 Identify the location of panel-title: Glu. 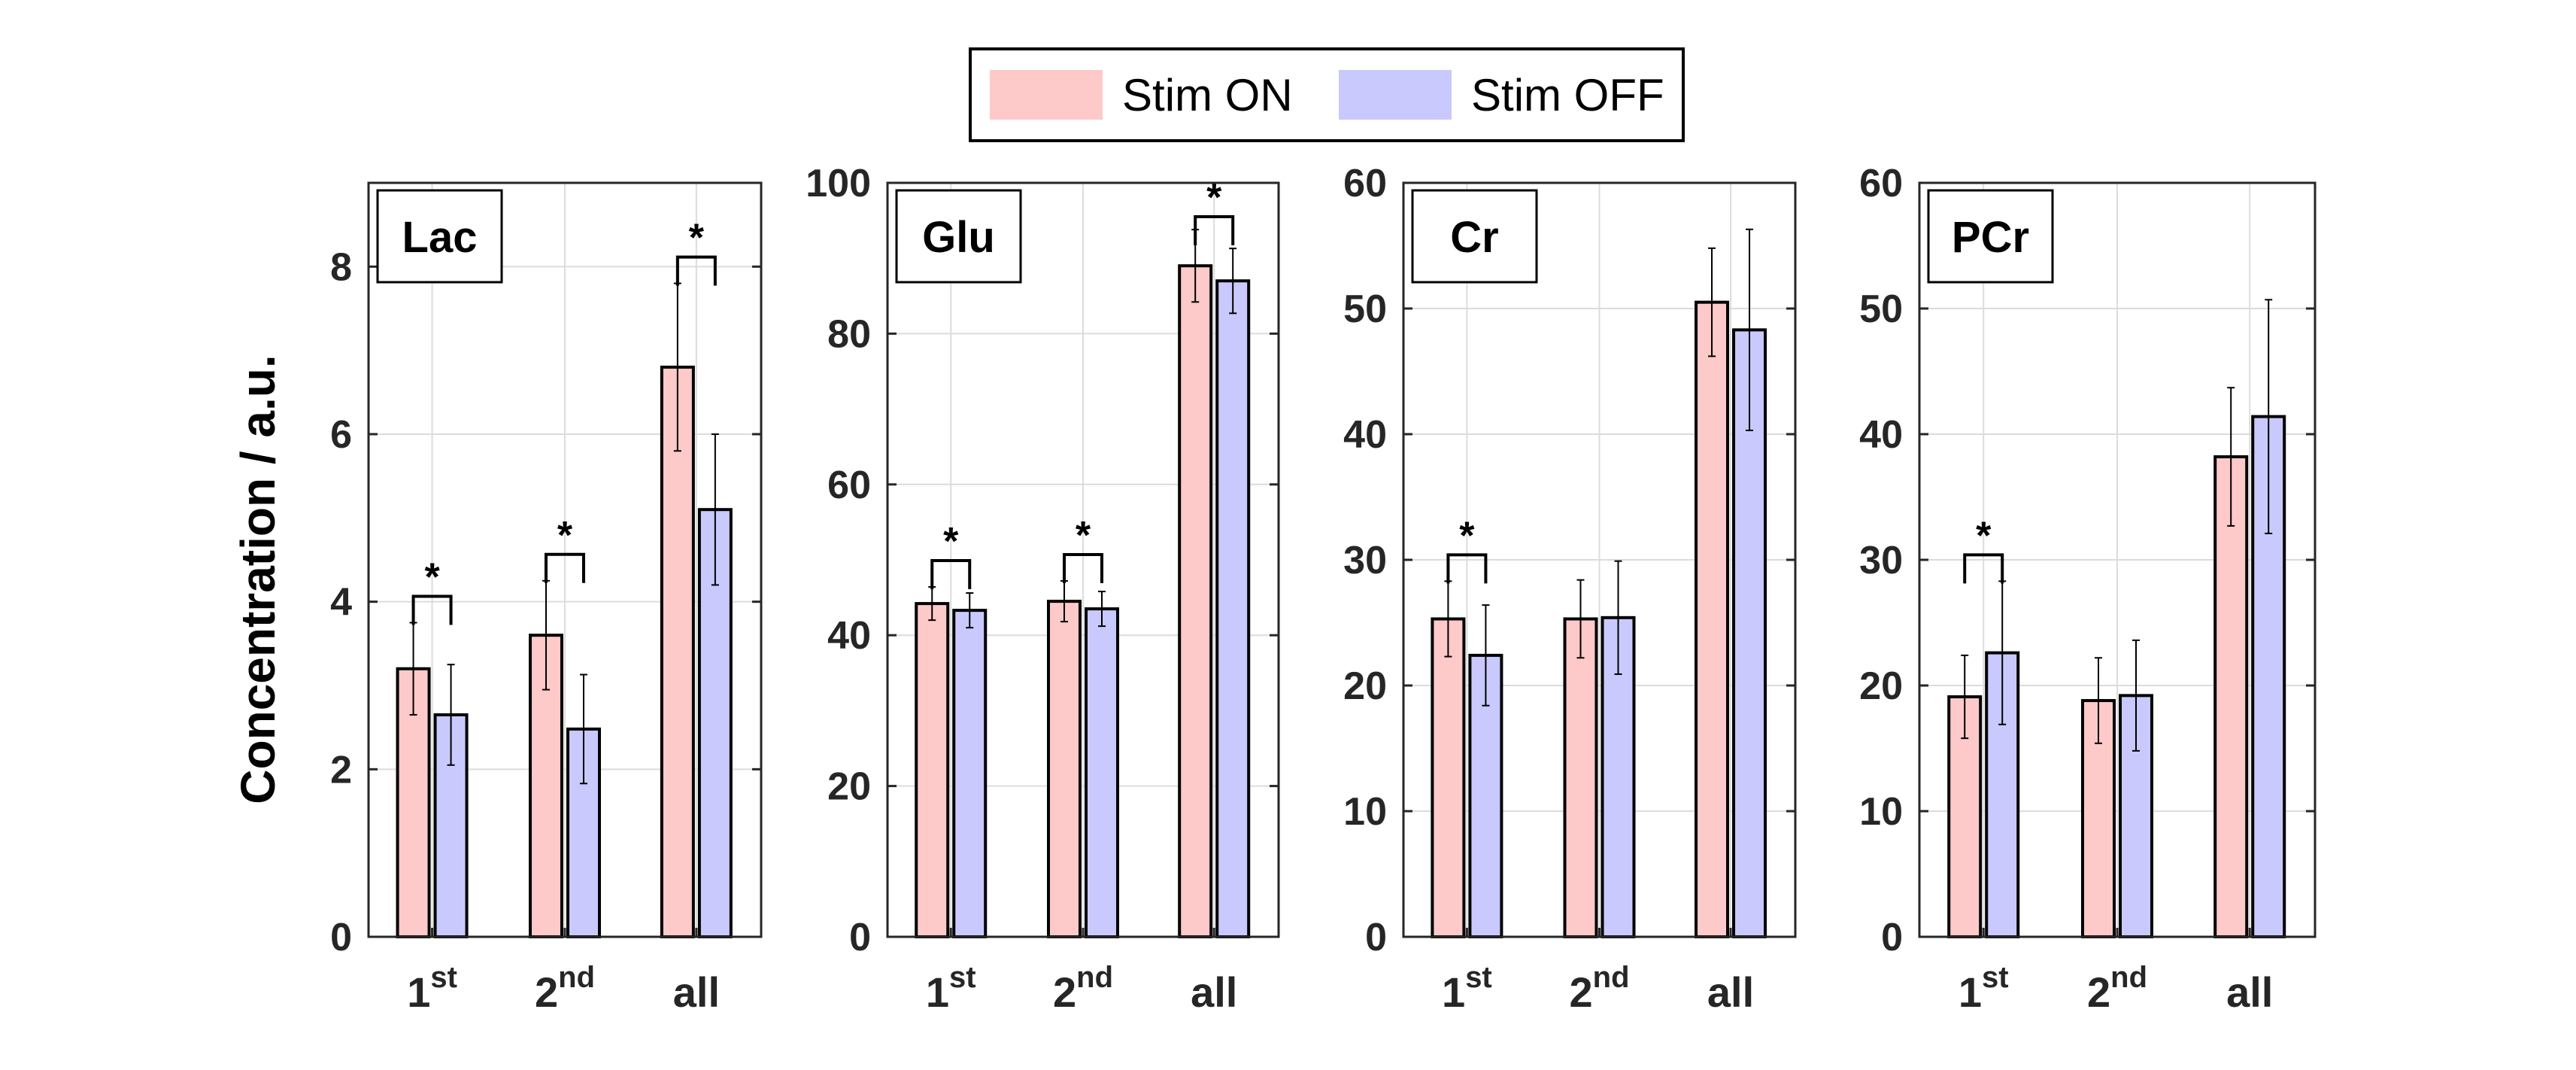
(958, 237).